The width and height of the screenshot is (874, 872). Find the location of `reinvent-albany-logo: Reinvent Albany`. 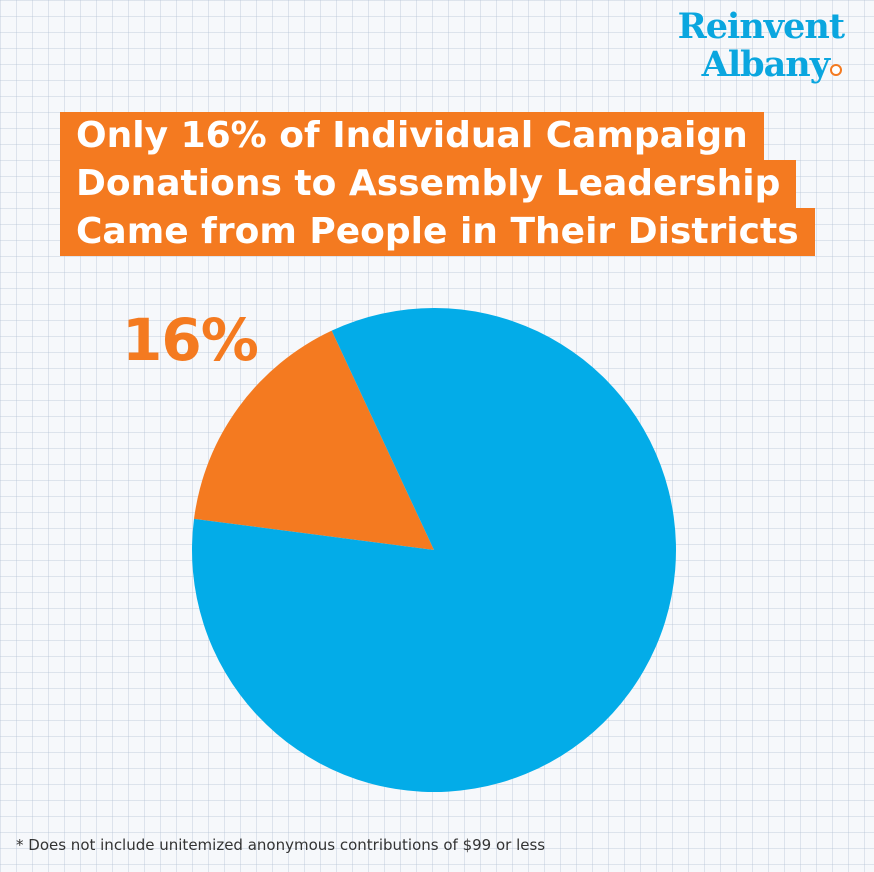

reinvent-albany-logo: Reinvent Albany is located at coordinates (761, 45).